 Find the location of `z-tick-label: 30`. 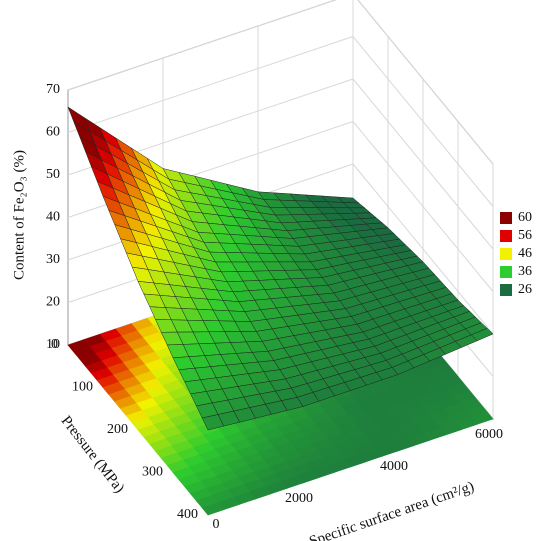

z-tick-label: 30 is located at coordinates (53, 259).